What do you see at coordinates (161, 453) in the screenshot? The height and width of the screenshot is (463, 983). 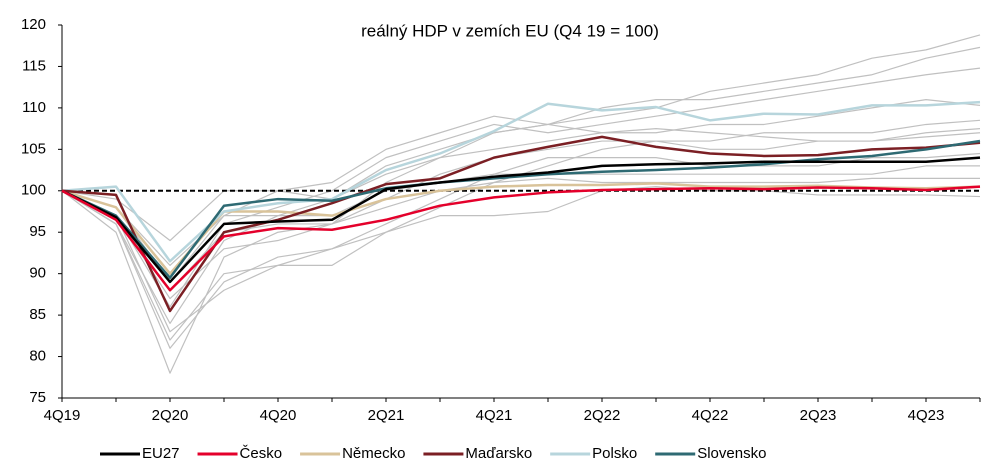 I see `legend-label: EU27` at bounding box center [161, 453].